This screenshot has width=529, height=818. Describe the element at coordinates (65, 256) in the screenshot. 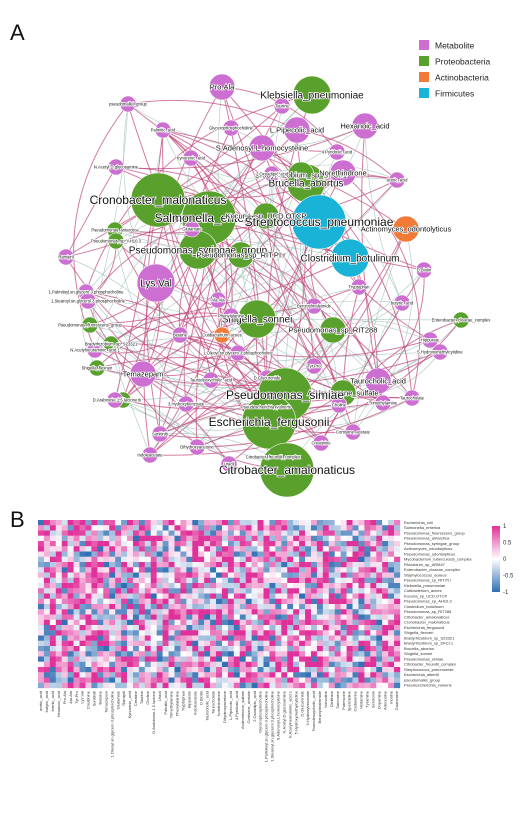

I see `node-label-ramipril: Ramipril` at that location.